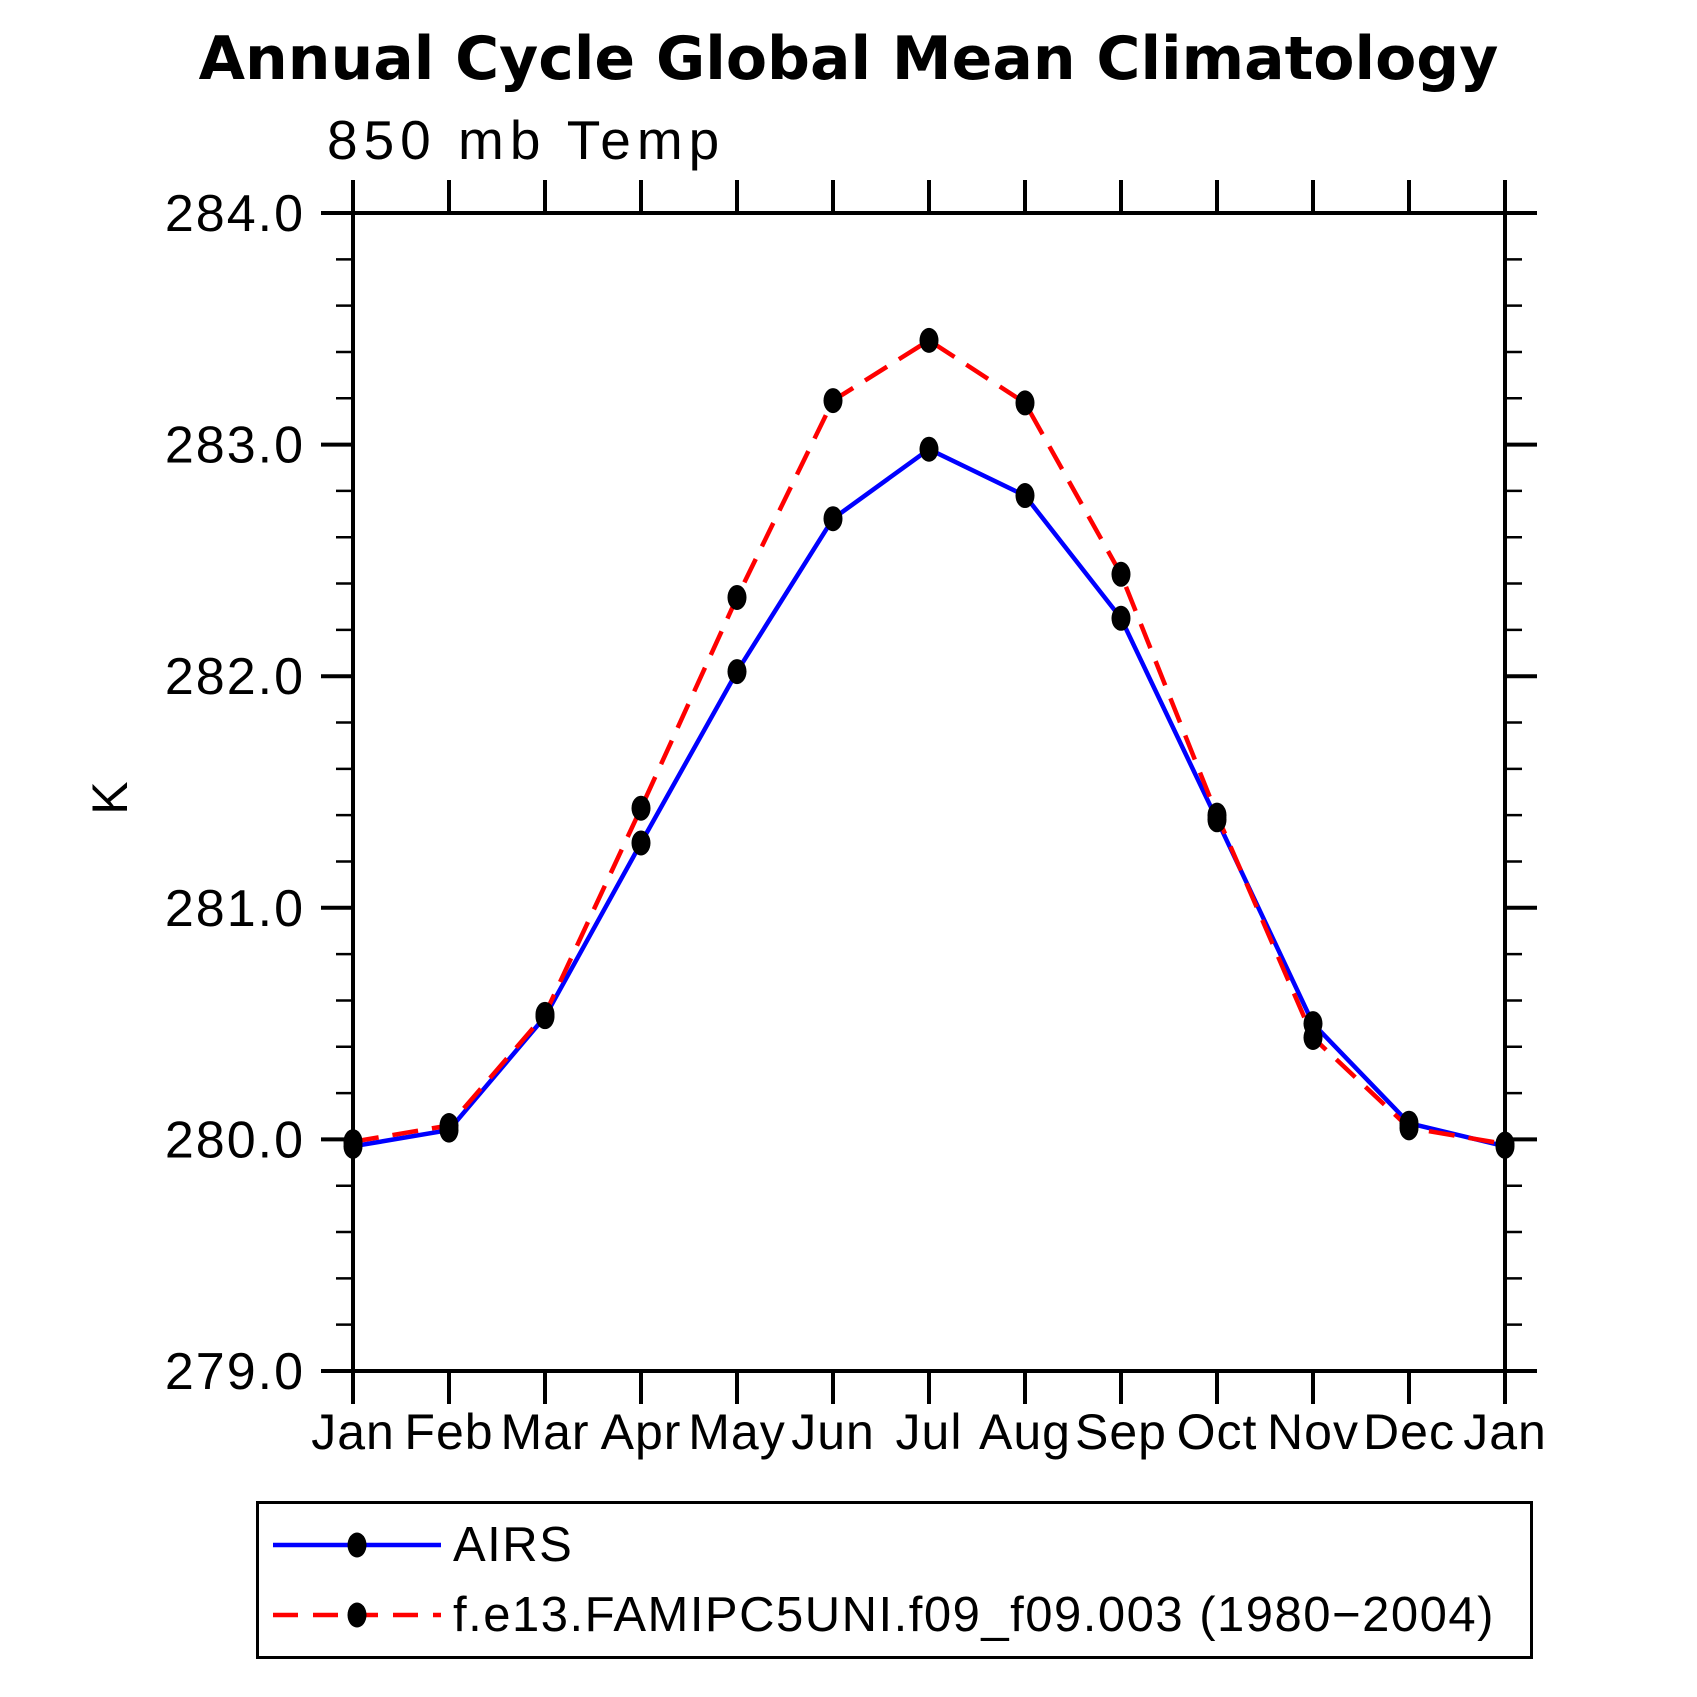  I want to click on x-tick-label: Nov, so click(1313, 1432).